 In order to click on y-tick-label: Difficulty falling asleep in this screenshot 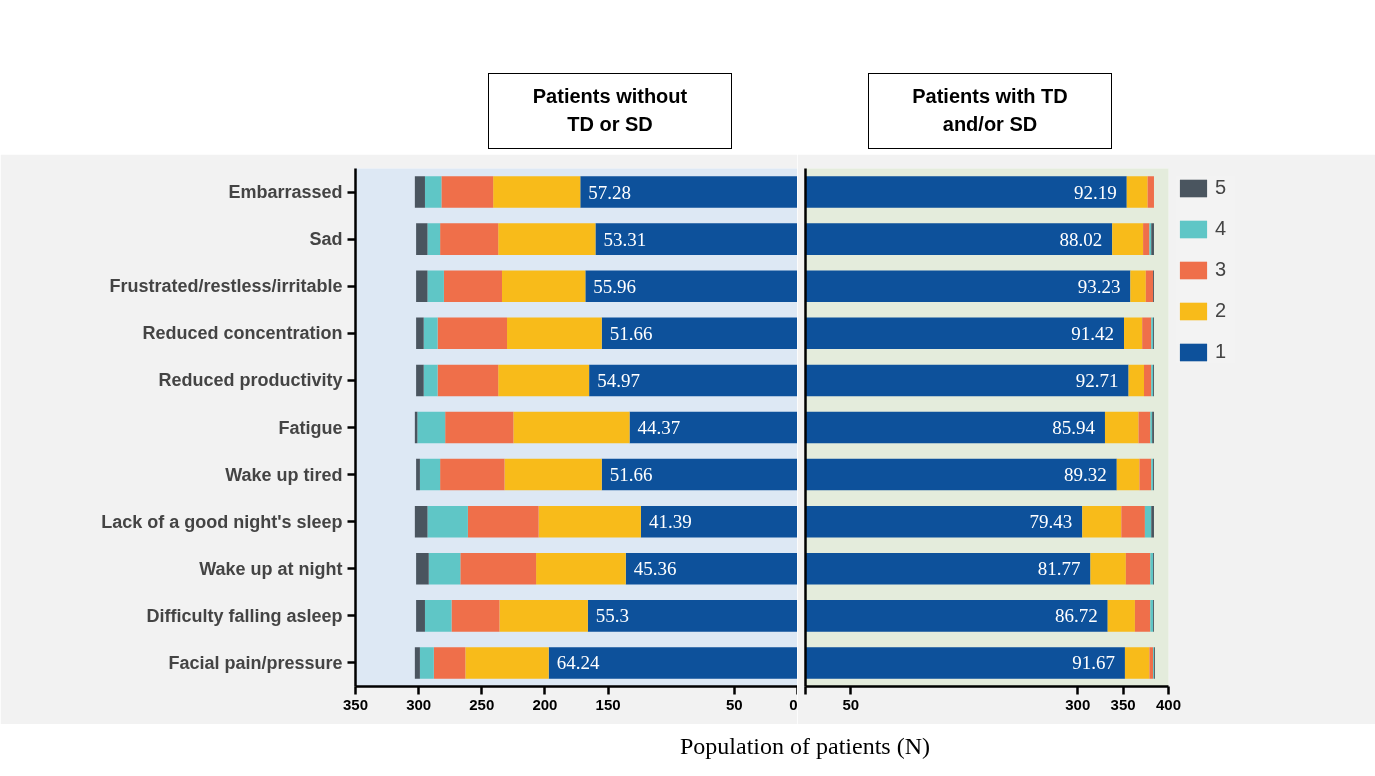, I will do `click(244, 615)`.